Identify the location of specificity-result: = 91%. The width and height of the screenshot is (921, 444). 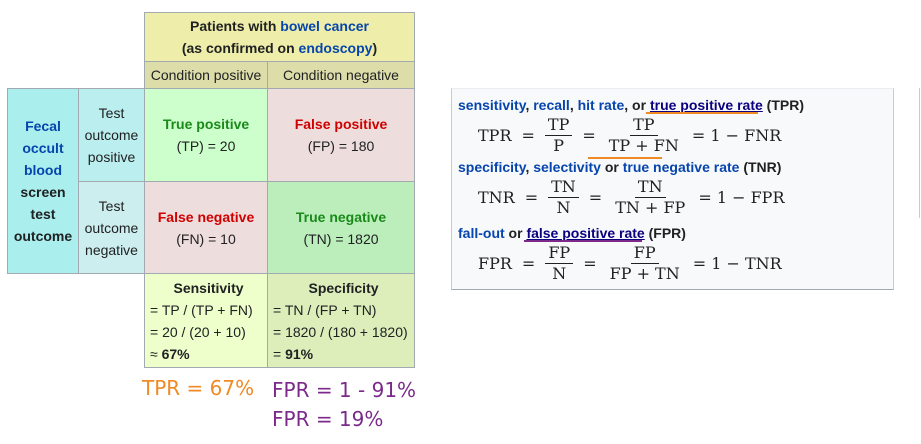
(293, 354).